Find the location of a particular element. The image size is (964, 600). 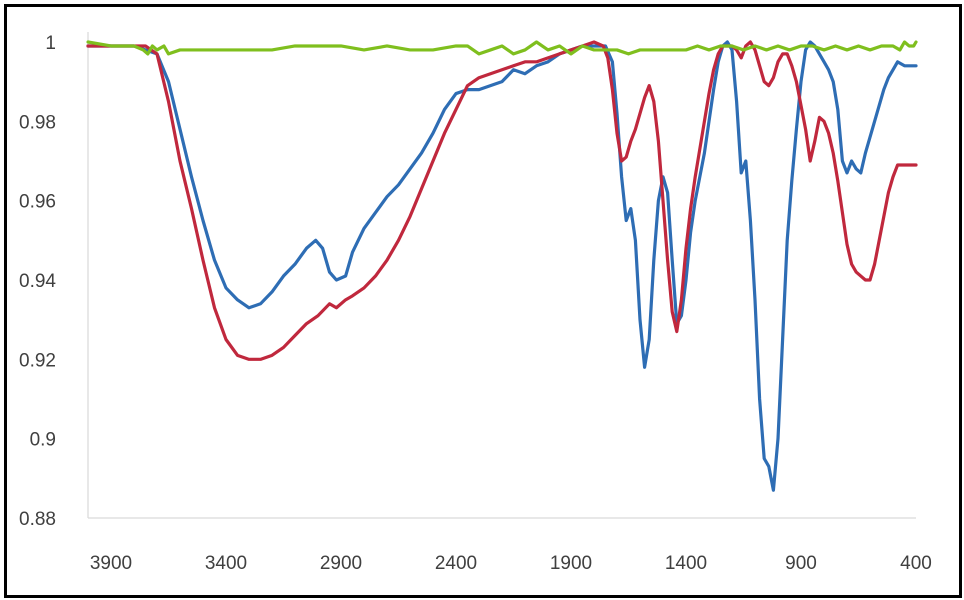

y-tick-label: 0.9 is located at coordinates (43, 440).